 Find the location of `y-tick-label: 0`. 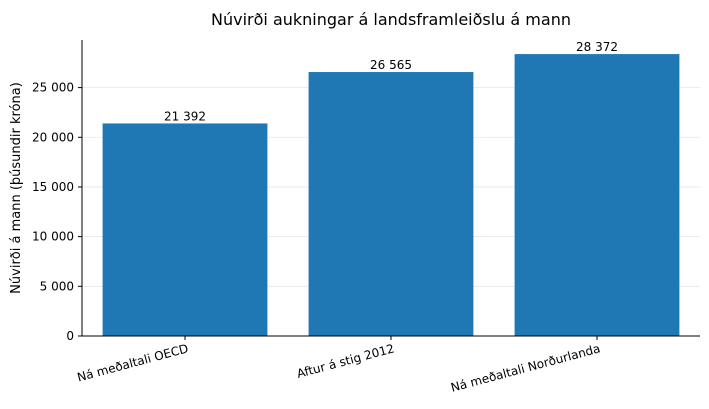

y-tick-label: 0 is located at coordinates (70, 336).